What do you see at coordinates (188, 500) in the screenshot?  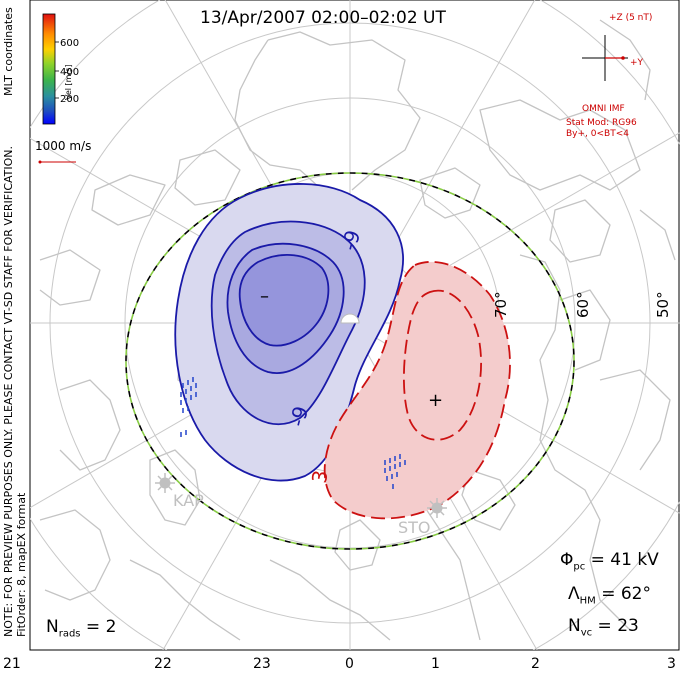 I see `station-kap-label: KAP` at bounding box center [188, 500].